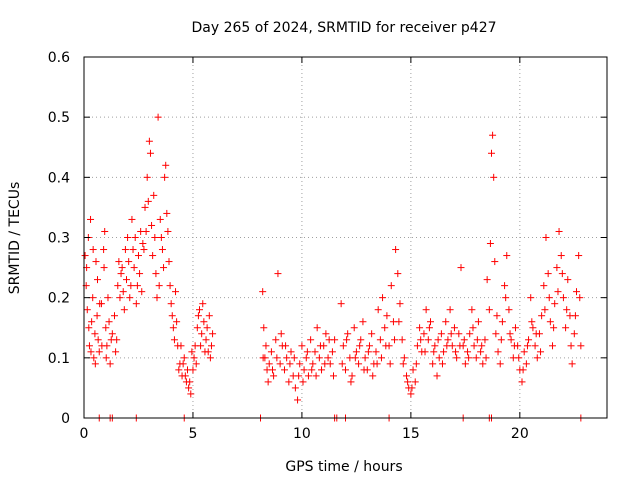  I want to click on x-tick-label: 0, so click(84, 434).